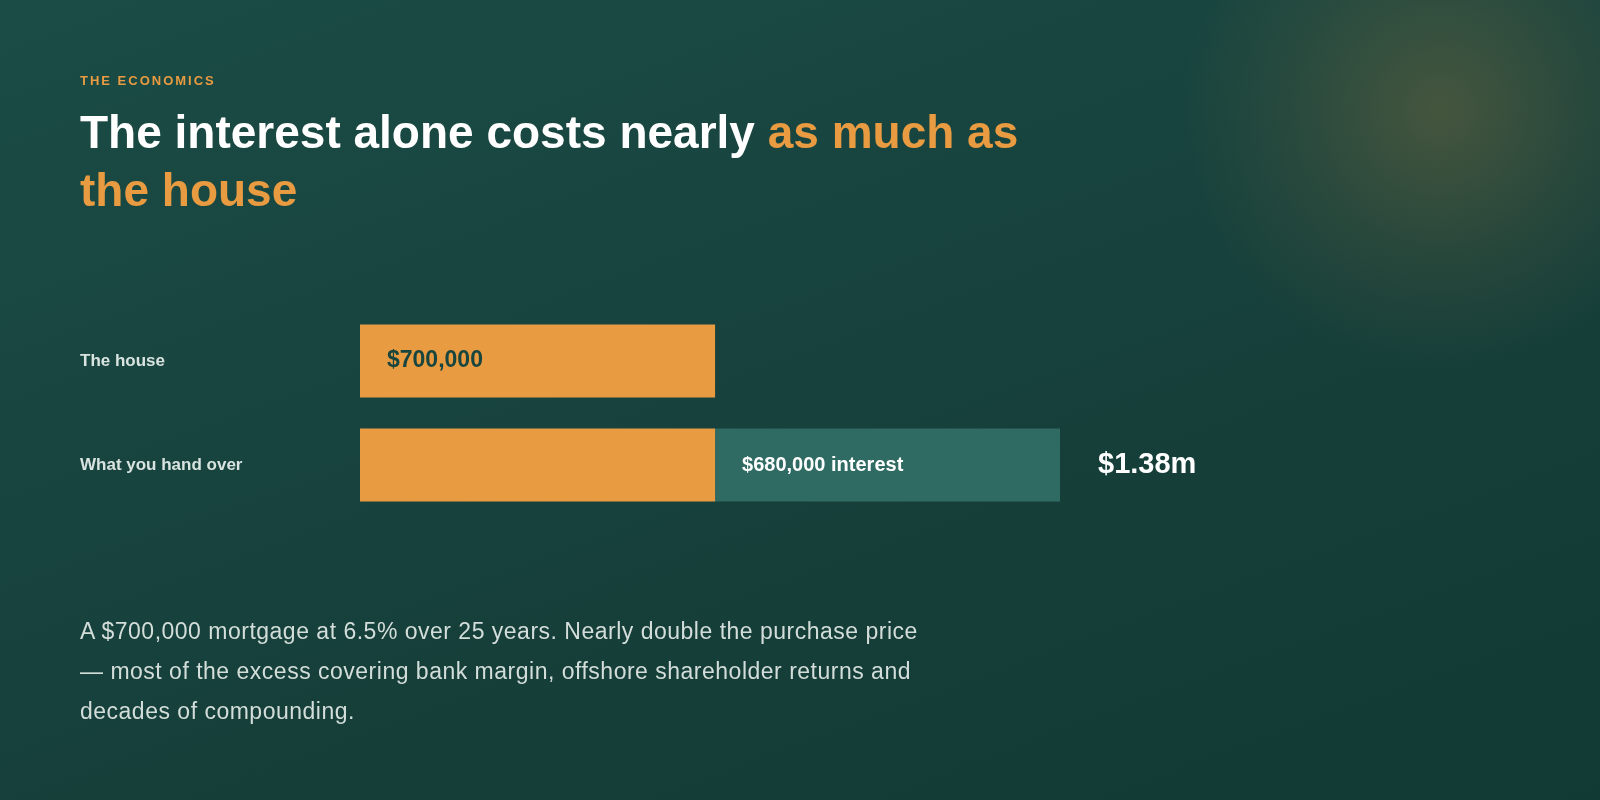 The image size is (1600, 800). Describe the element at coordinates (499, 671) in the screenshot. I see `text: A $700,000 mortgage at 6.5% over 25 years. Nearly double the purchase price — most of the excess covering bank margin, offshore shareholder returns and decades of compounding.` at that location.